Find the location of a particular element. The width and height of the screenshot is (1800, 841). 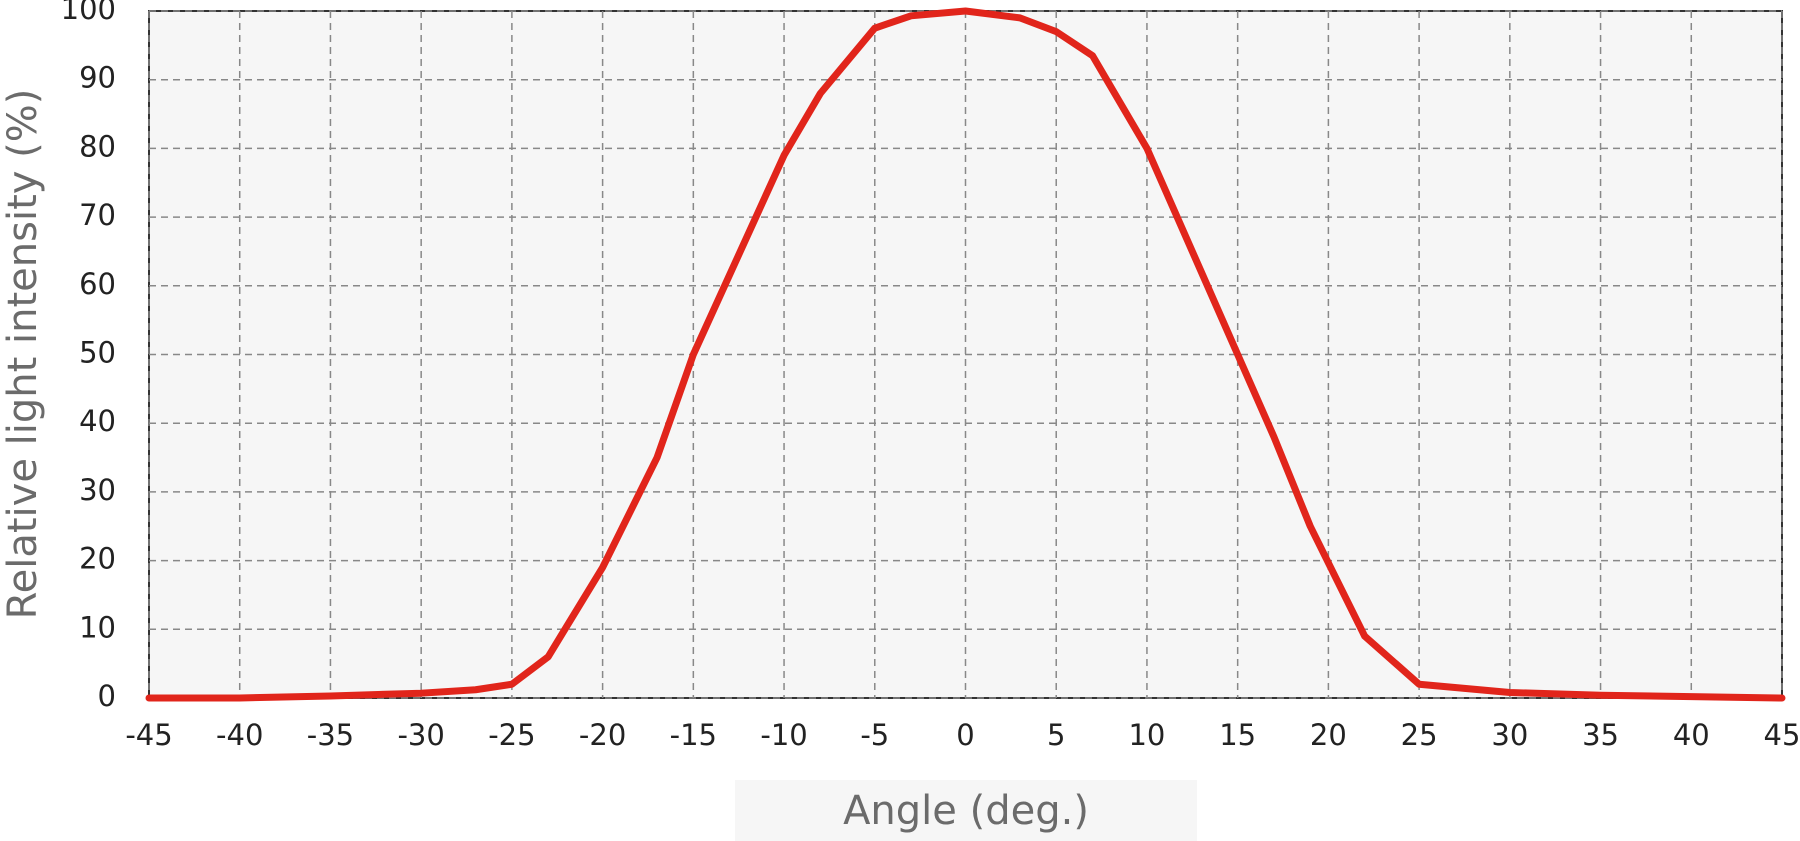

x-label-box is located at coordinates (966, 810).